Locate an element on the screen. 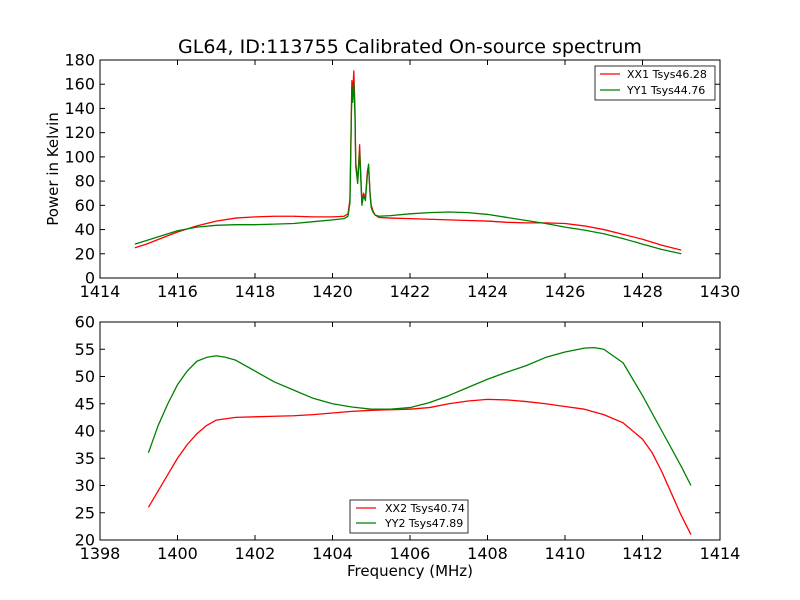  top-legend-box is located at coordinates (655, 83).